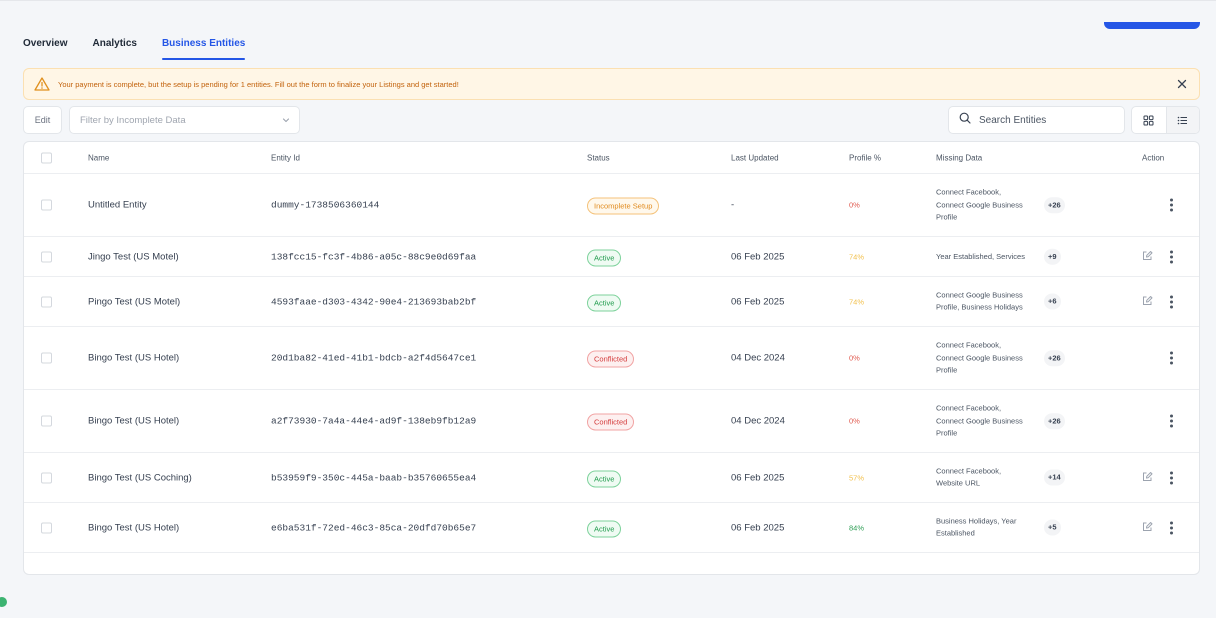 The width and height of the screenshot is (1216, 618). I want to click on entity-id: a2f73930-7a4a-44e4-ad9f-138eb9fb12a9, so click(374, 421).